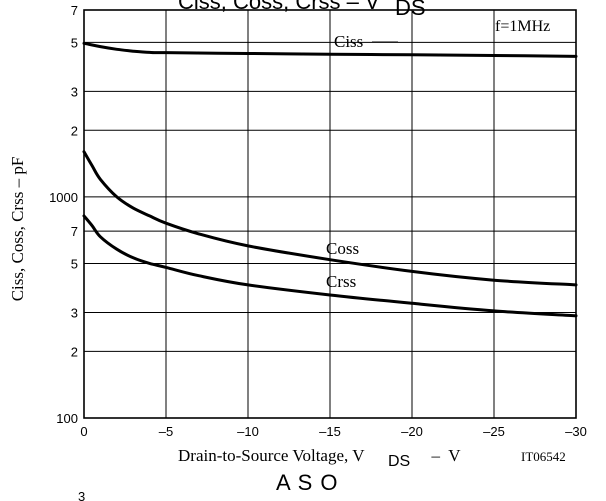  What do you see at coordinates (341, 281) in the screenshot?
I see `series-label-crss: Crss` at bounding box center [341, 281].